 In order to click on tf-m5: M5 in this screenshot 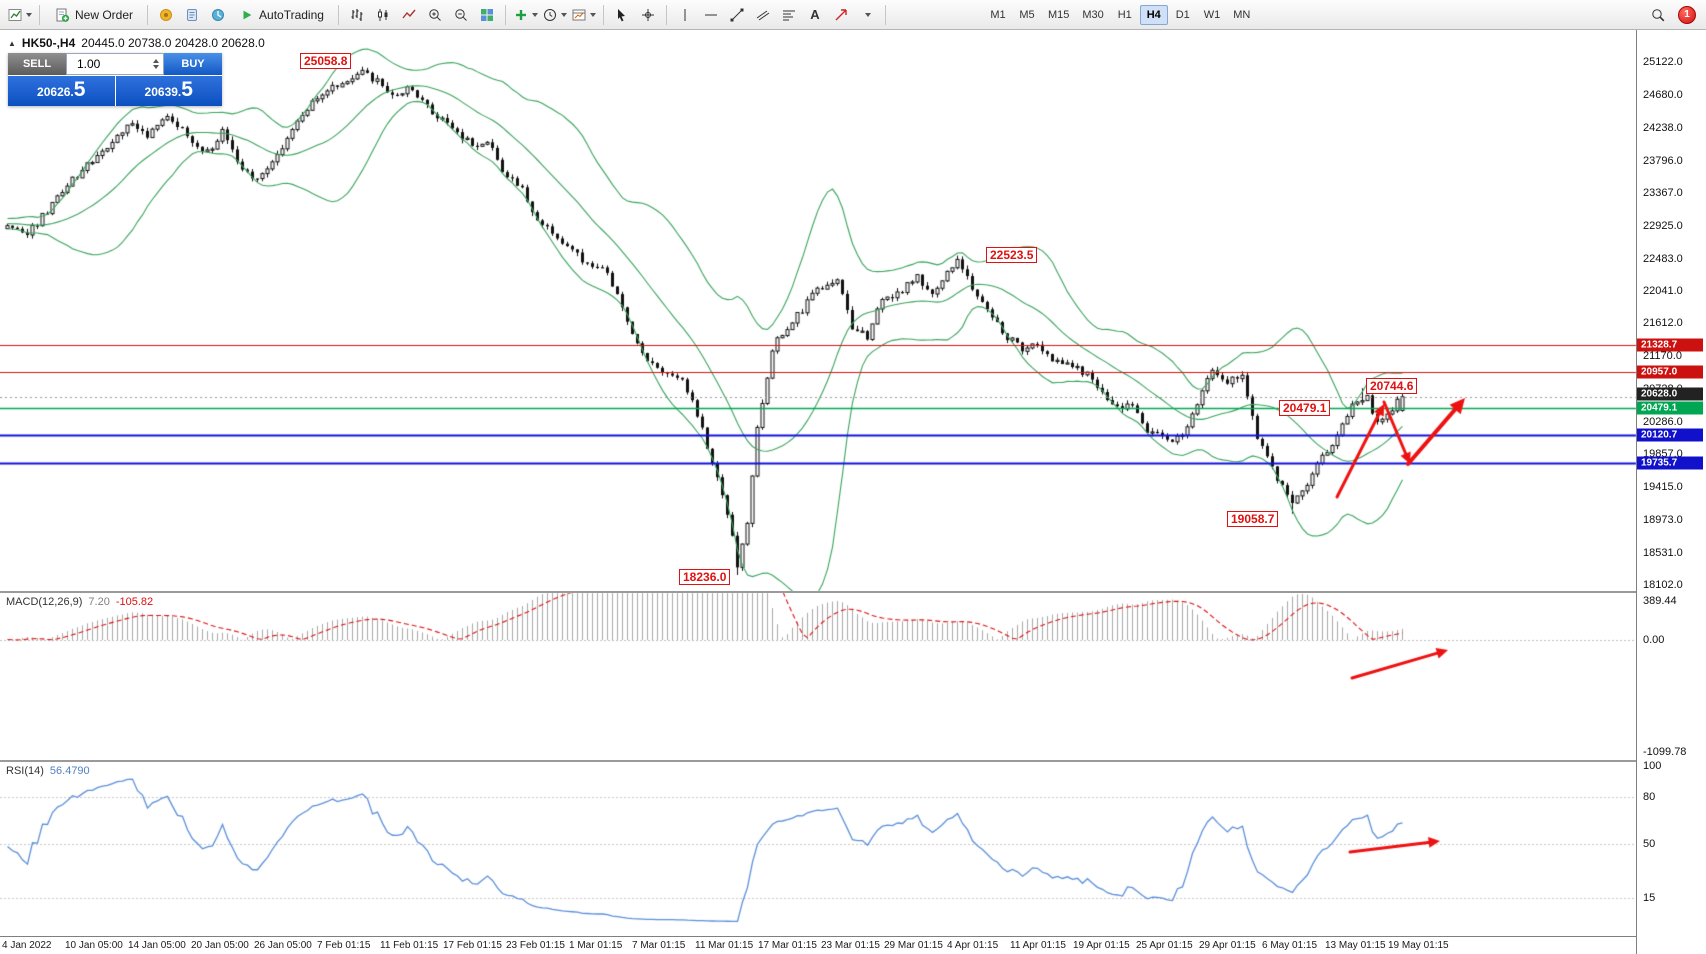, I will do `click(1027, 14)`.